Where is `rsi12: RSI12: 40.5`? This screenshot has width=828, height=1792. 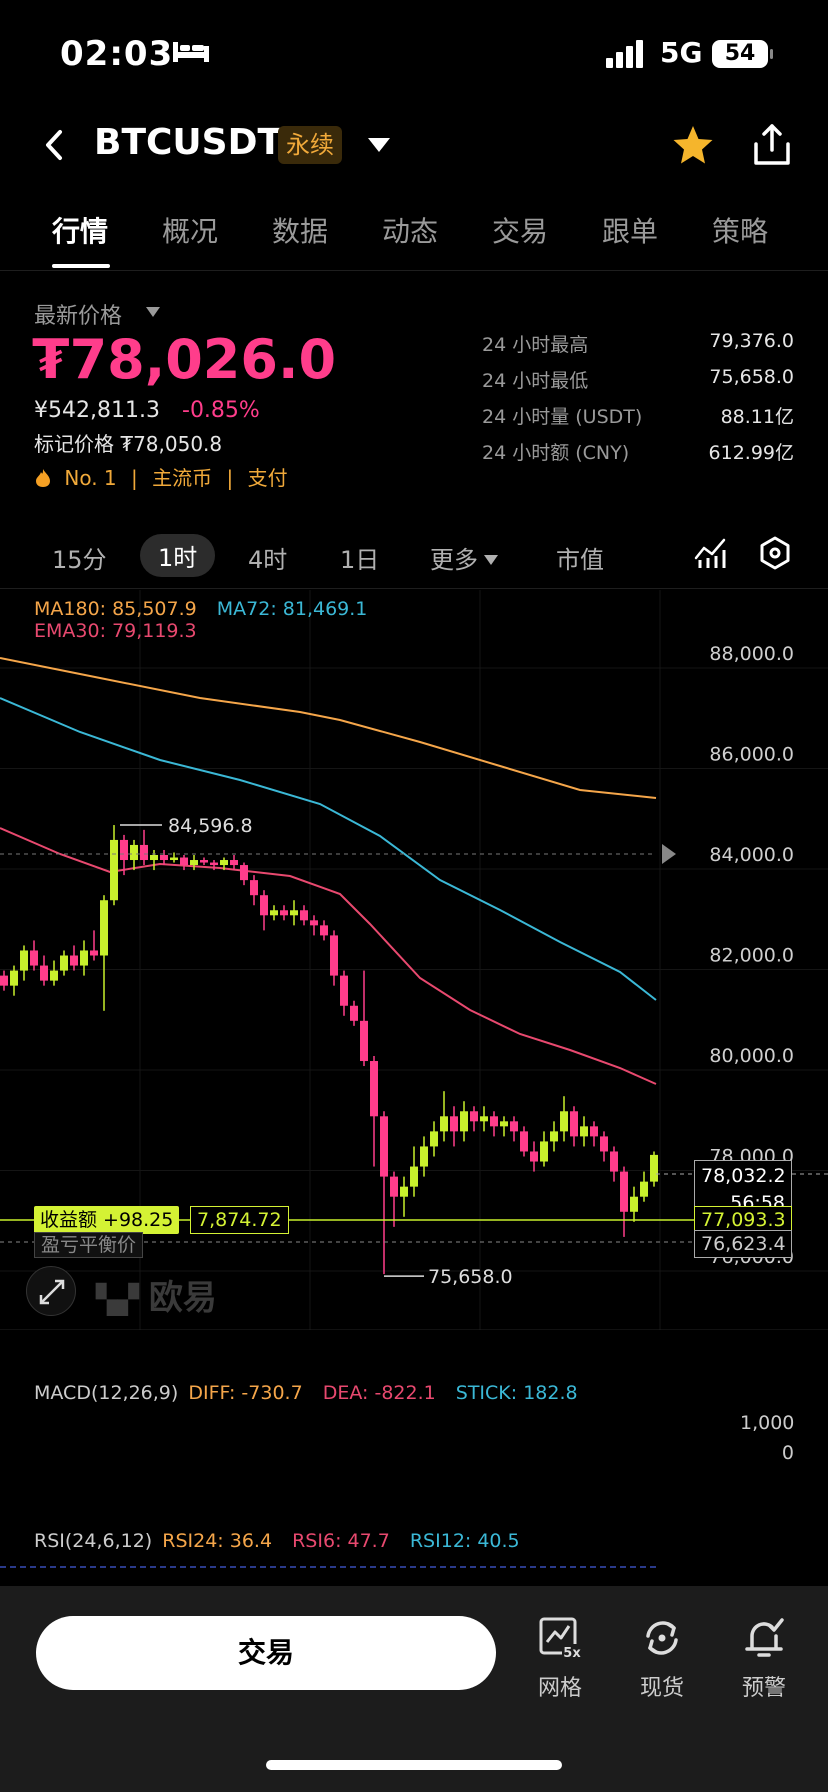 rsi12: RSI12: 40.5 is located at coordinates (464, 1541).